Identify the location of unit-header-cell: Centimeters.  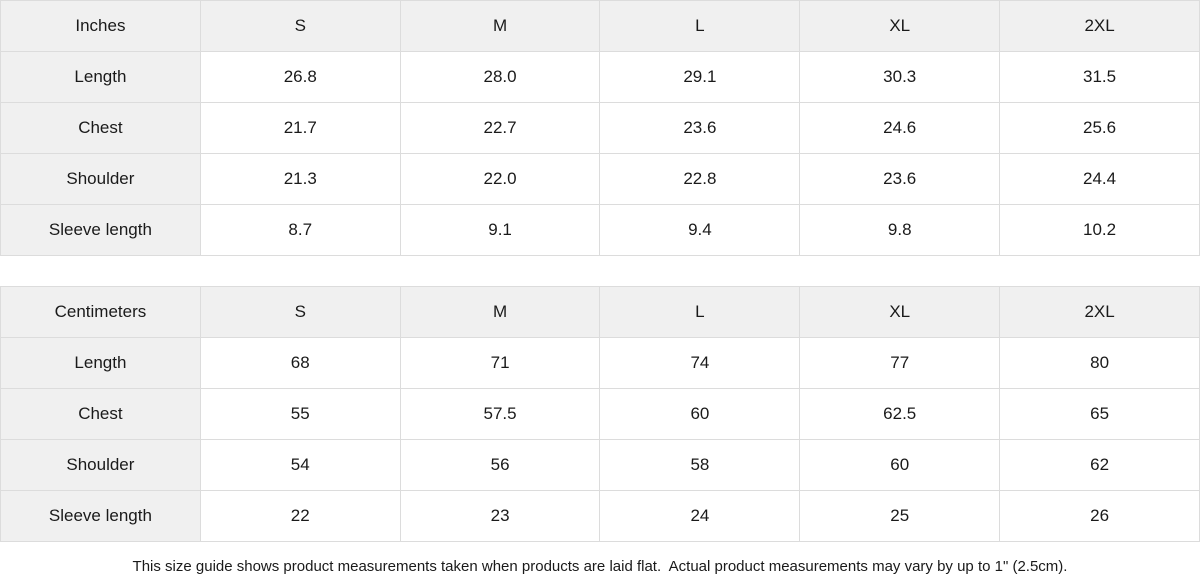
(100, 312).